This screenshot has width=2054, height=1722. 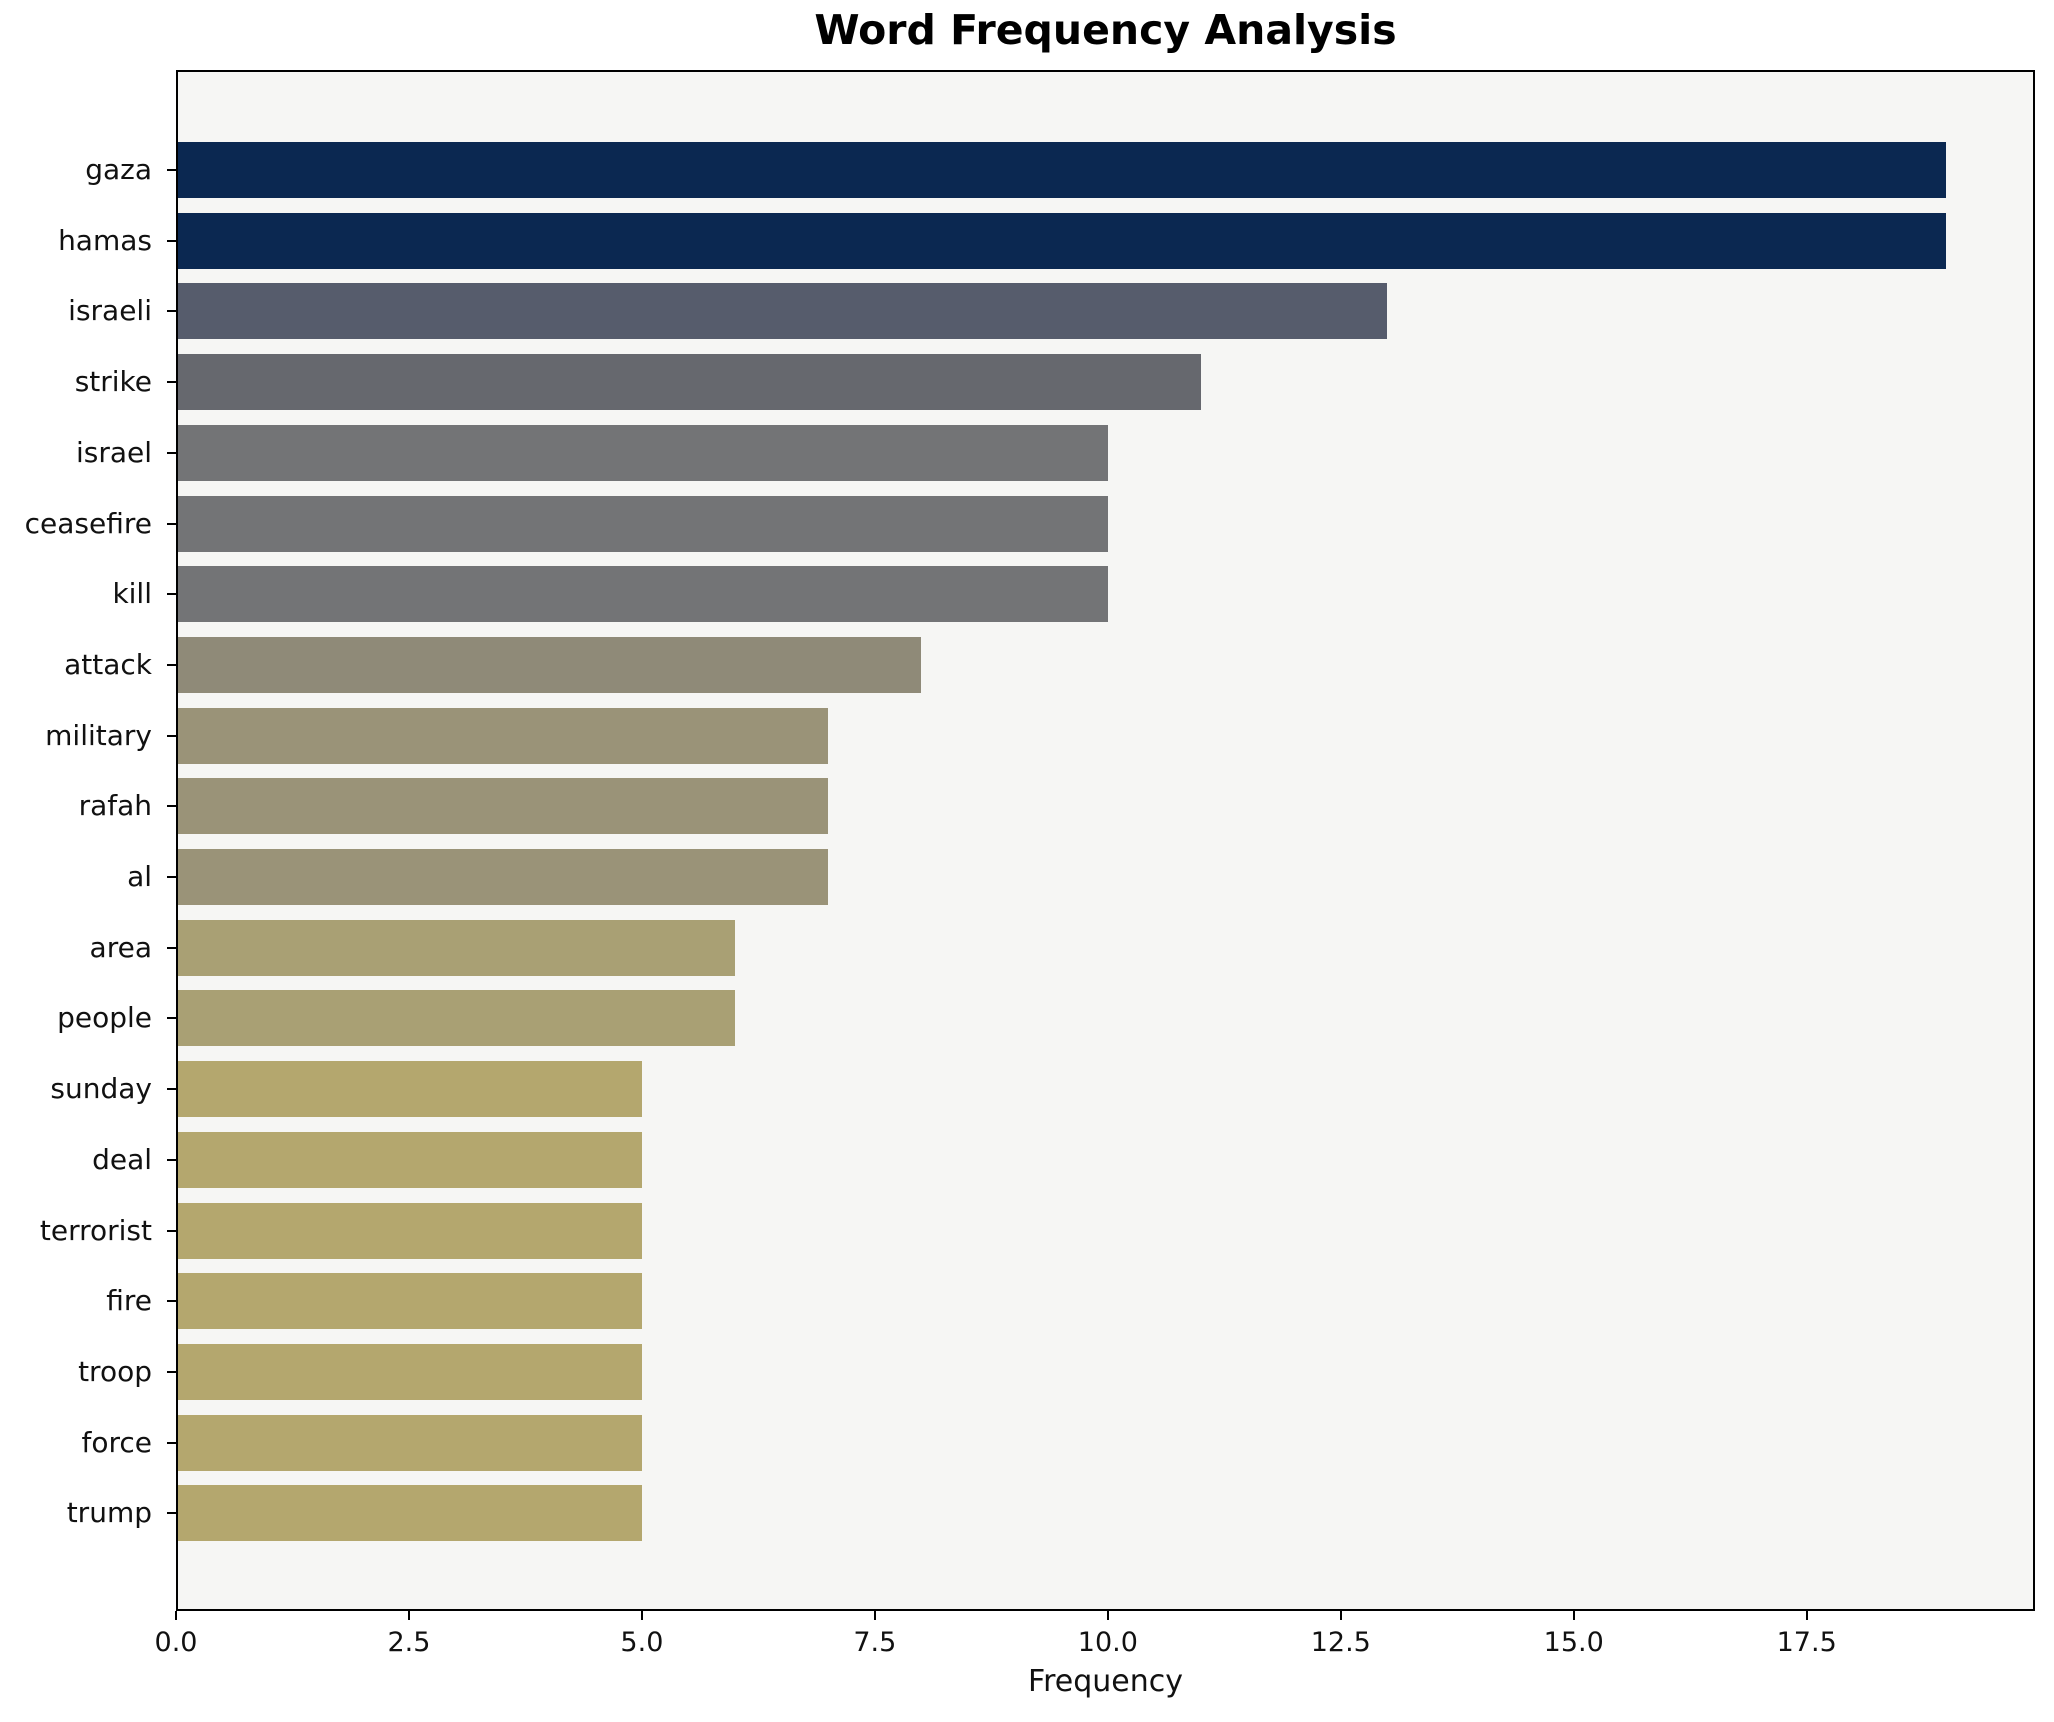 I want to click on y-tick-label-attack: attack, so click(x=108, y=664).